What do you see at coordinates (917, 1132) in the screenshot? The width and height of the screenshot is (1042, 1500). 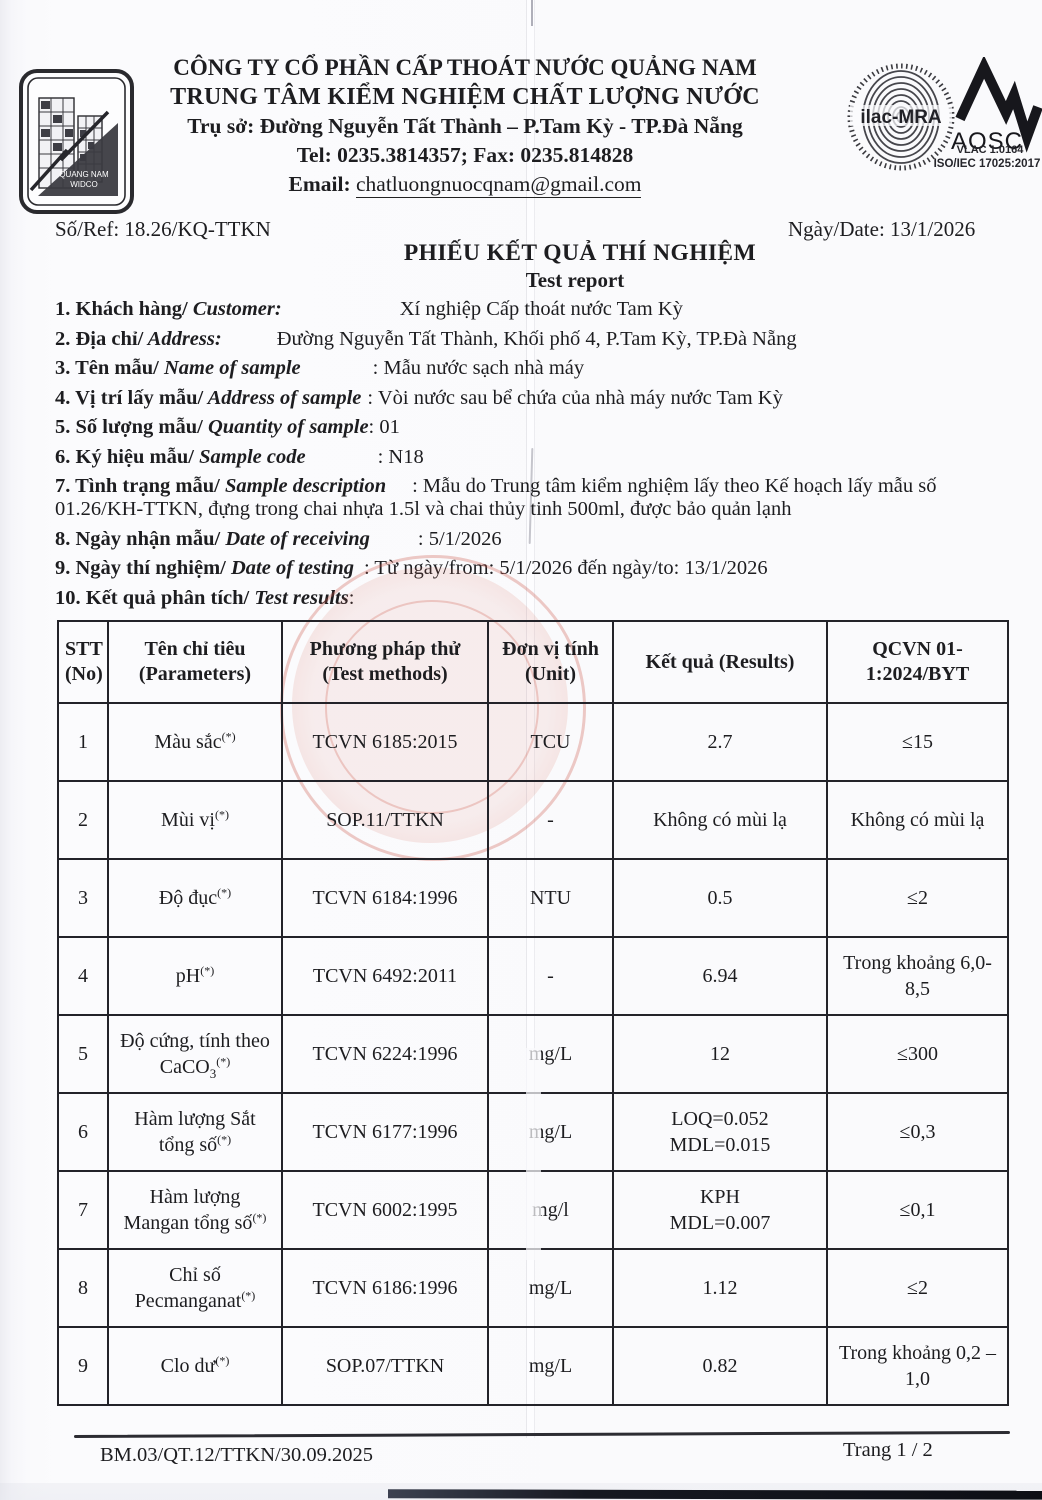 I see `cell-limit: ≤0,3` at bounding box center [917, 1132].